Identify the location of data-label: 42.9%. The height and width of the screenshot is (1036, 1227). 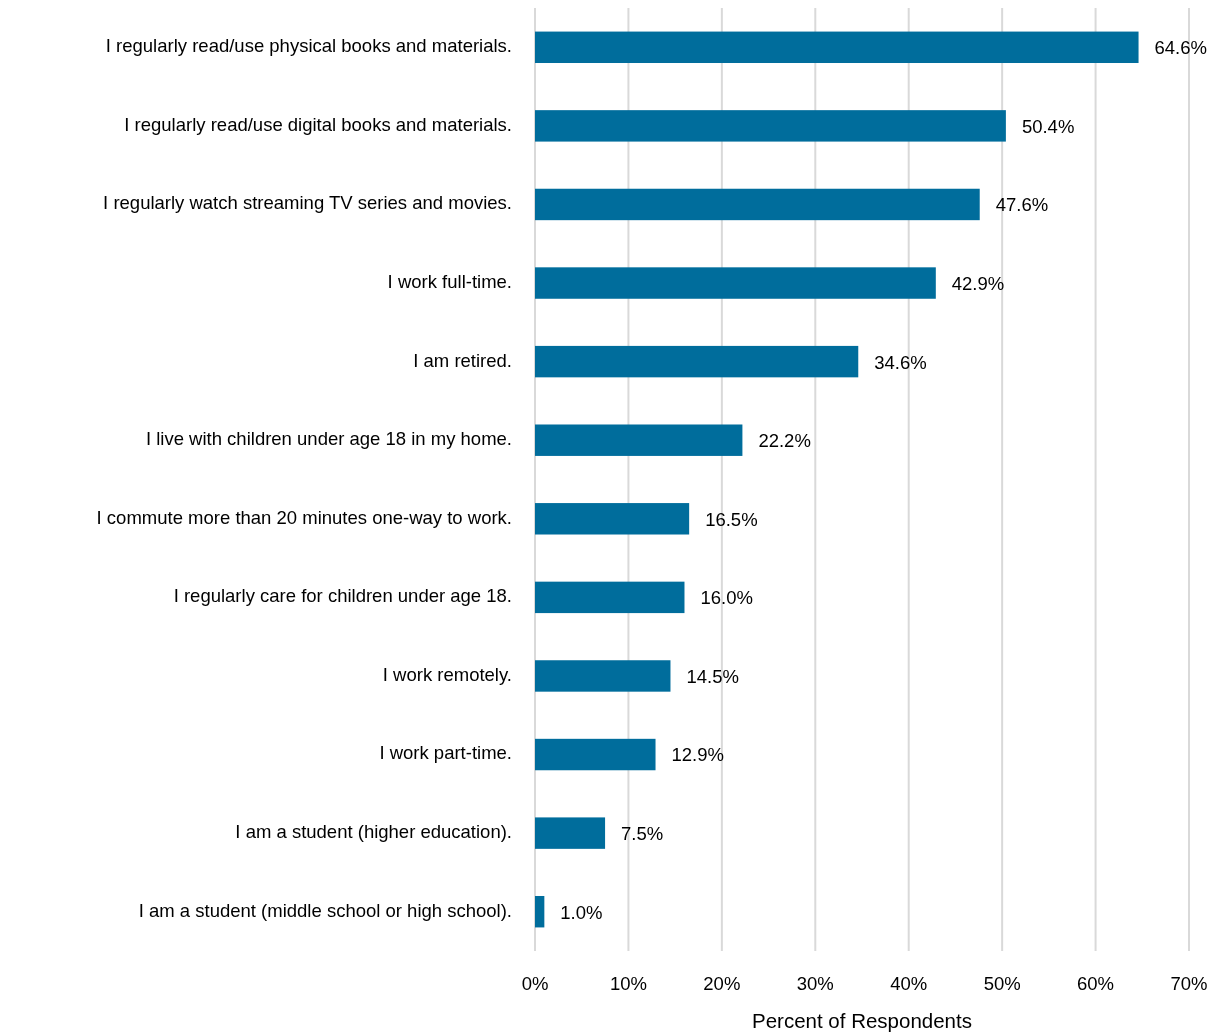
(978, 283).